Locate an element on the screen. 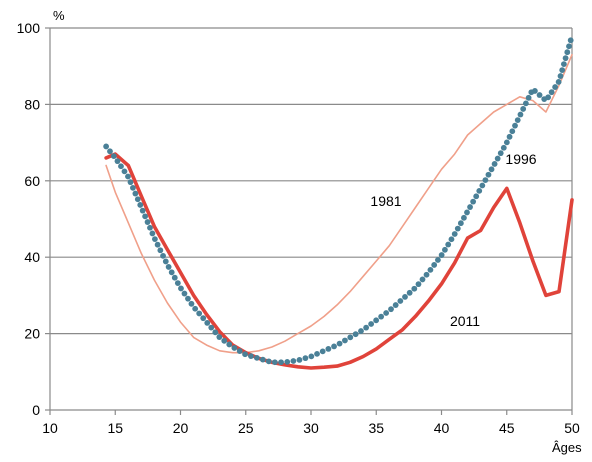 Image resolution: width=592 pixels, height=462 pixels. x-tick-label-40: 40 is located at coordinates (442, 428).